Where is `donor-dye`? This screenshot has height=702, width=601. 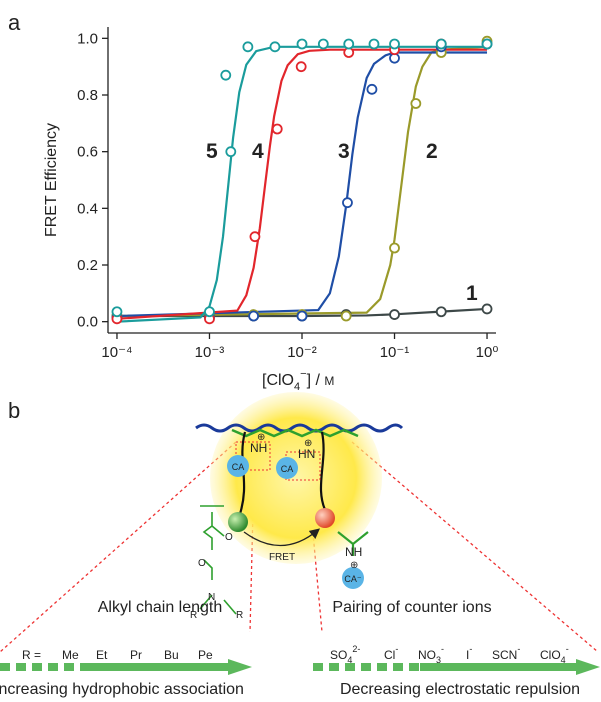
donor-dye is located at coordinates (238, 522).